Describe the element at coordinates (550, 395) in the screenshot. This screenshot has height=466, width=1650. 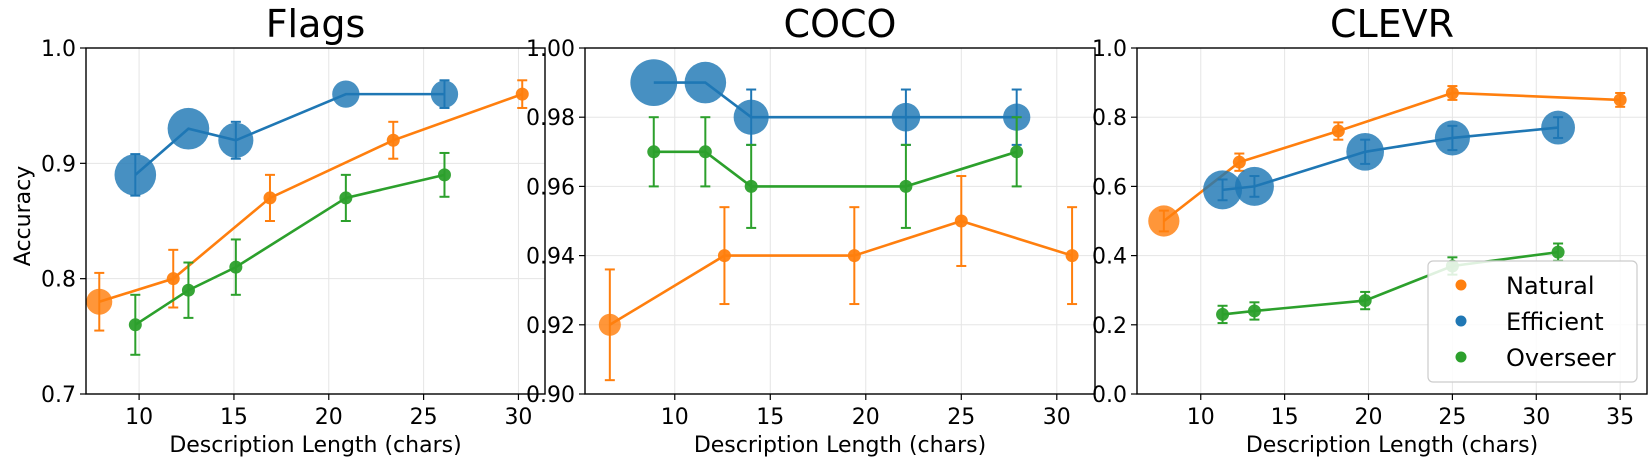
I see `y-tick-label: 0.90` at that location.